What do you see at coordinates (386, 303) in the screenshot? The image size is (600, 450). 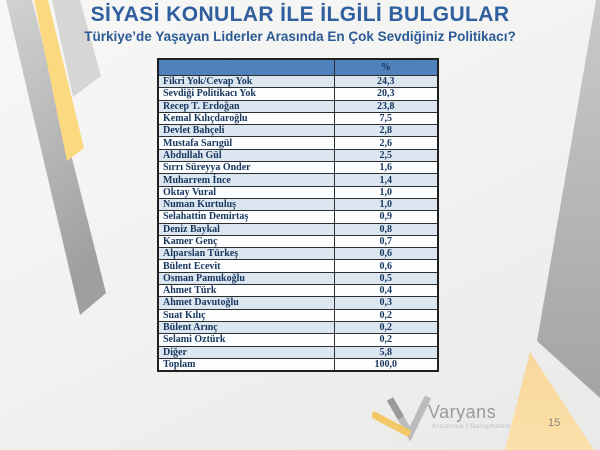 I see `percentage-value-cell: 0,3` at bounding box center [386, 303].